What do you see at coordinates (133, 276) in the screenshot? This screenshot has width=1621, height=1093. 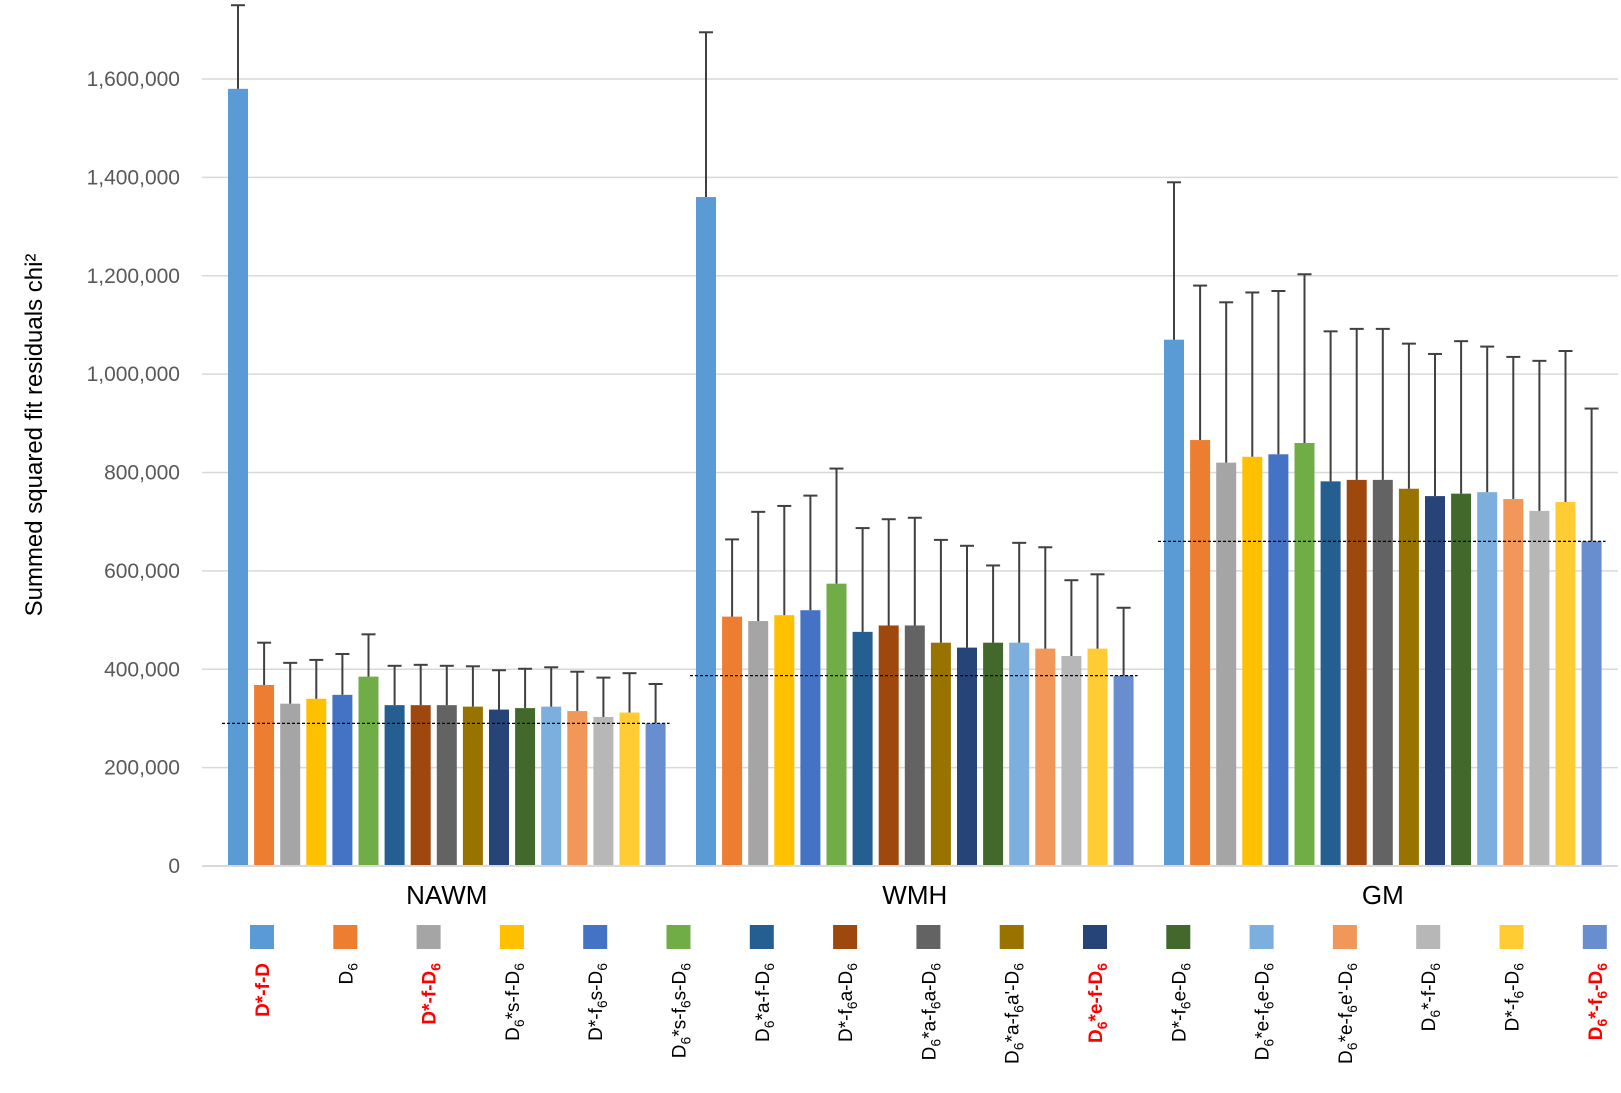 I see `y-tick-label: 1,200,000` at bounding box center [133, 276].